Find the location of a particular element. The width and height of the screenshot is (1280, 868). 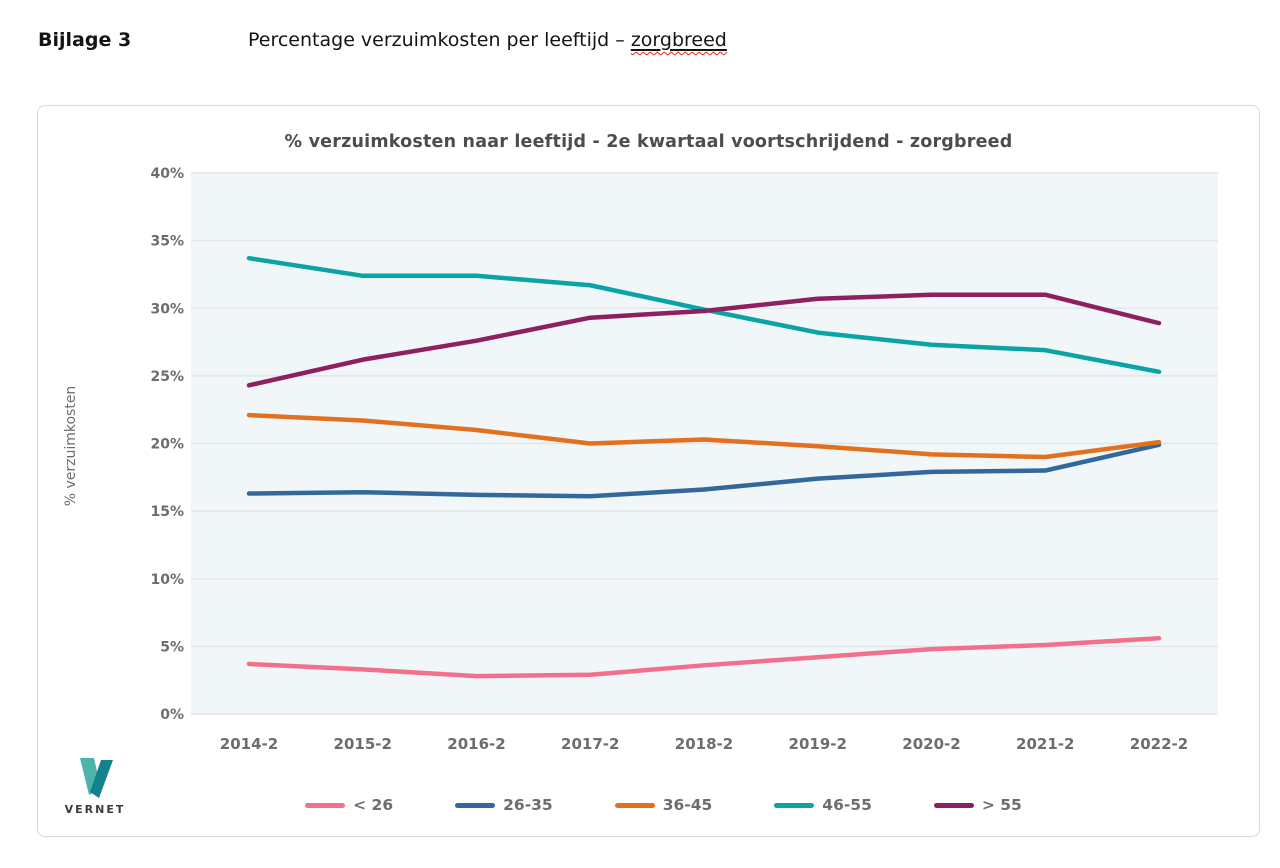

legend-item: 26-35 is located at coordinates (504, 805).